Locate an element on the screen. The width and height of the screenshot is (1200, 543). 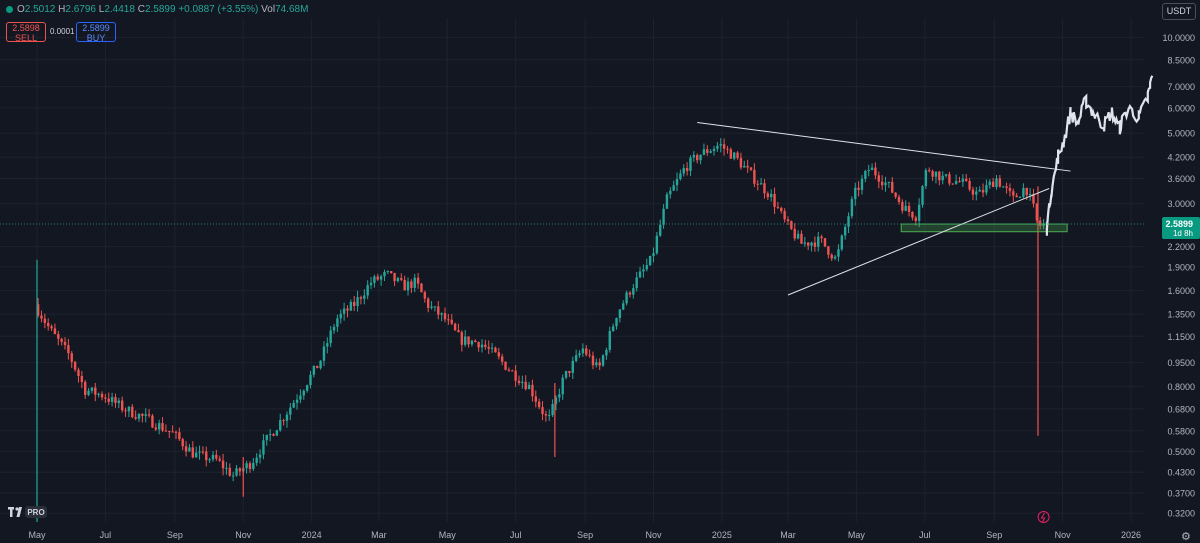
buy-button: 2.5899 BUY is located at coordinates (96, 32).